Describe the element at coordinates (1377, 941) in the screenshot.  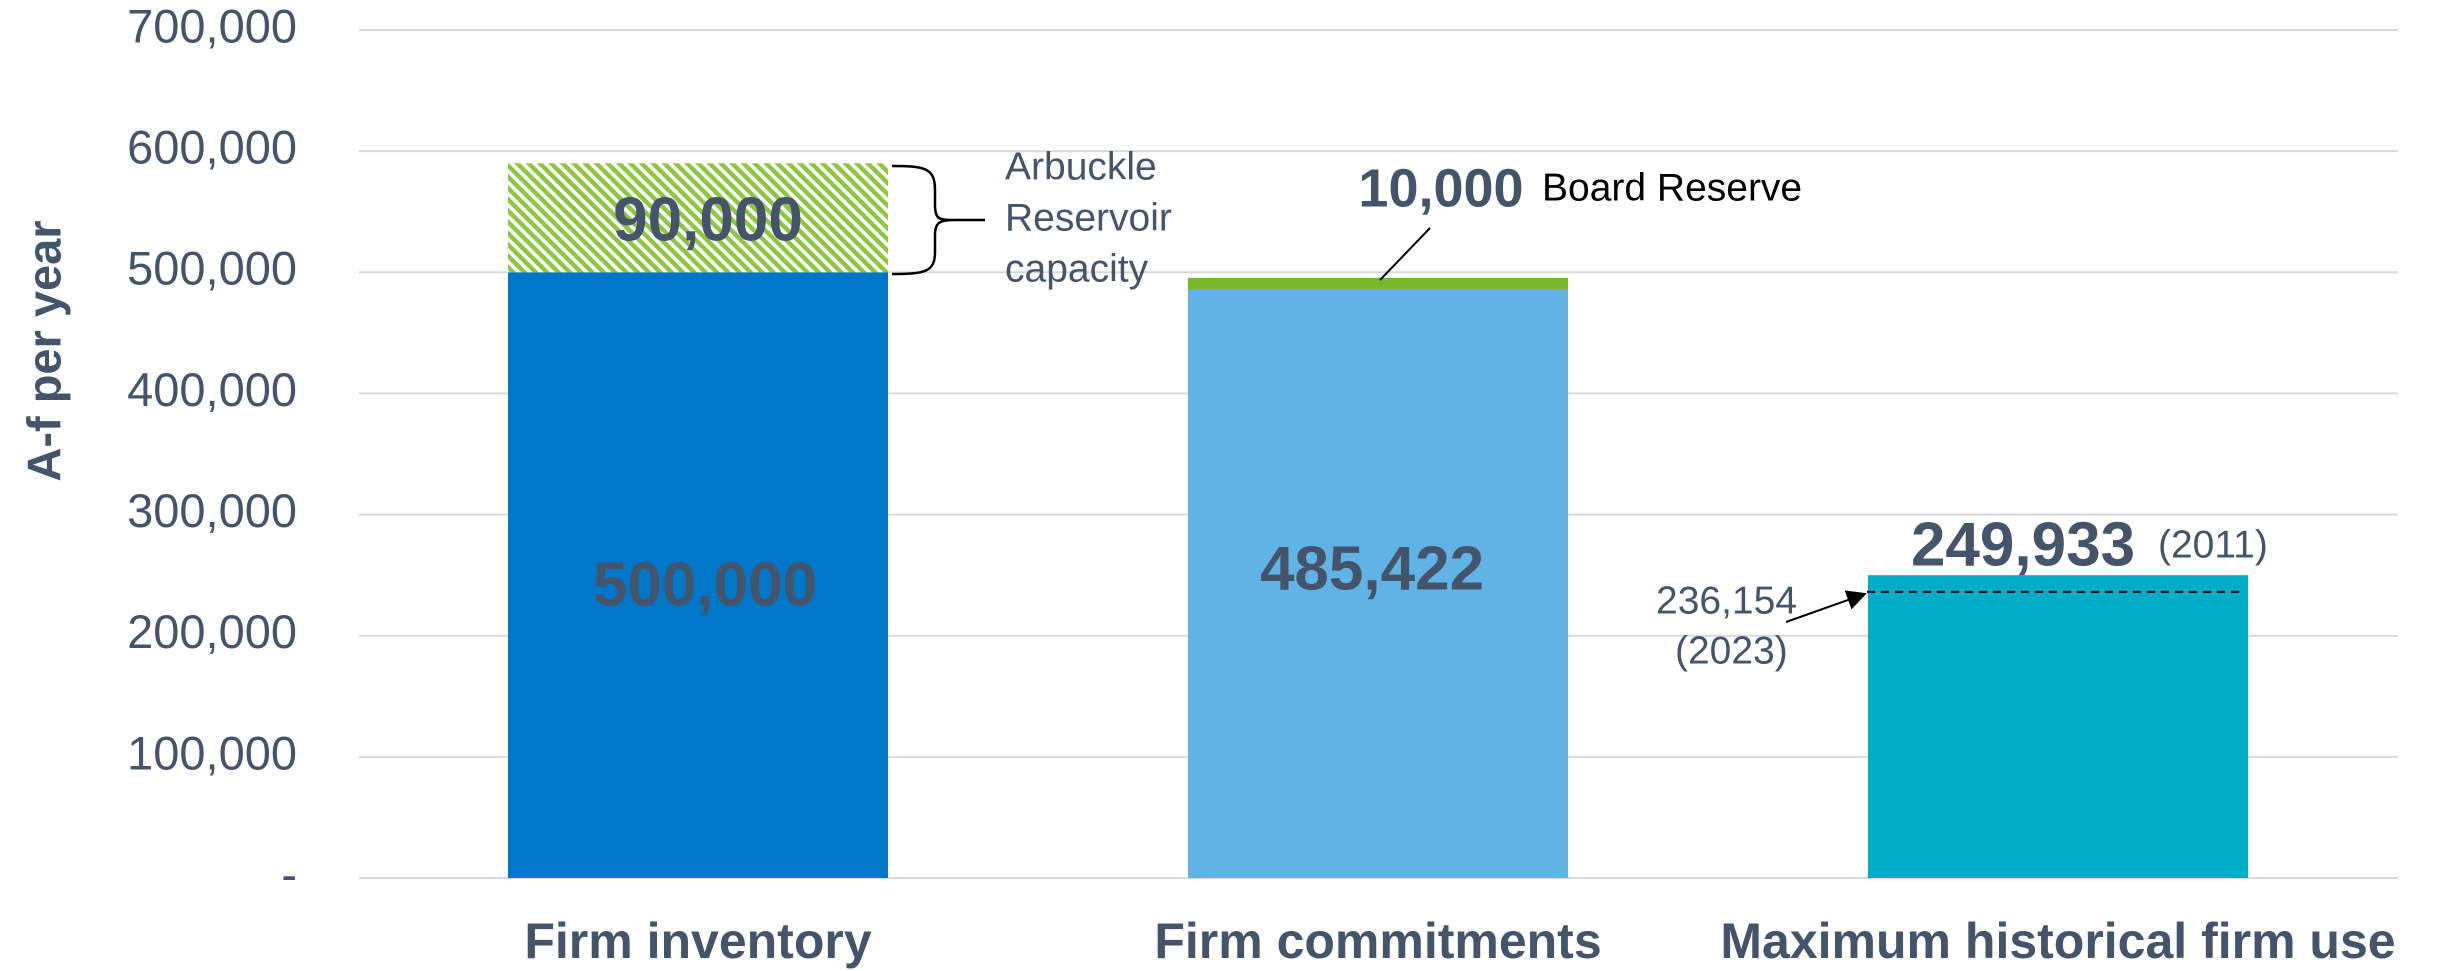
I see `x-tick-label: Firm commitments` at that location.